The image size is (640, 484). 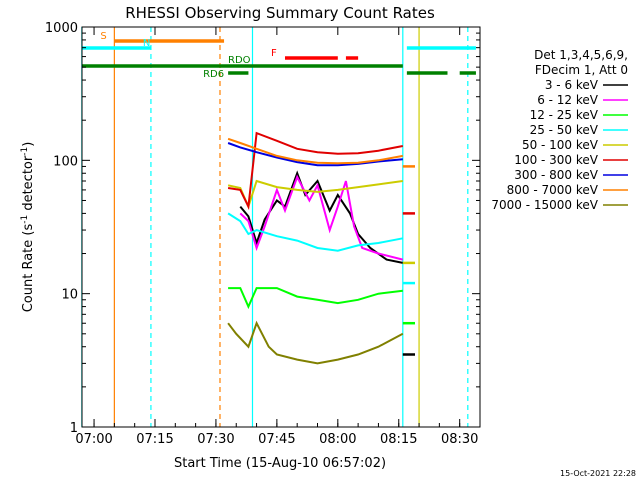 I want to click on y-axis-label-sup2: -1, so click(x=25, y=151).